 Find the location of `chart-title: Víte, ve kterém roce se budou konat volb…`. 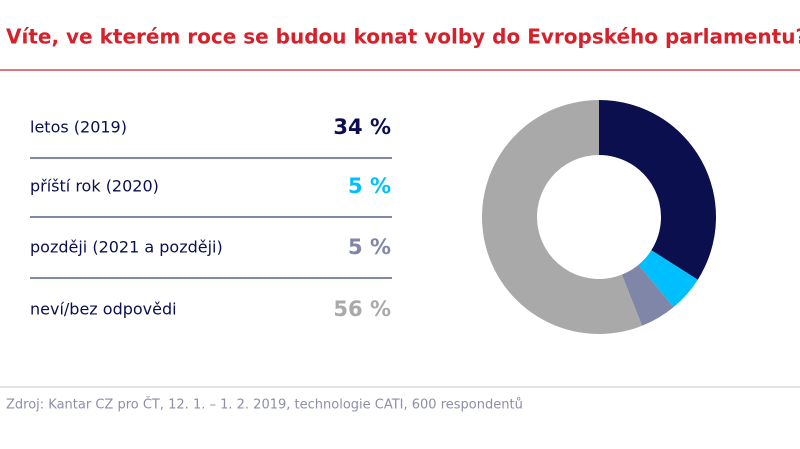

chart-title: Víte, ve kterém roce se budou konat volb… is located at coordinates (403, 37).